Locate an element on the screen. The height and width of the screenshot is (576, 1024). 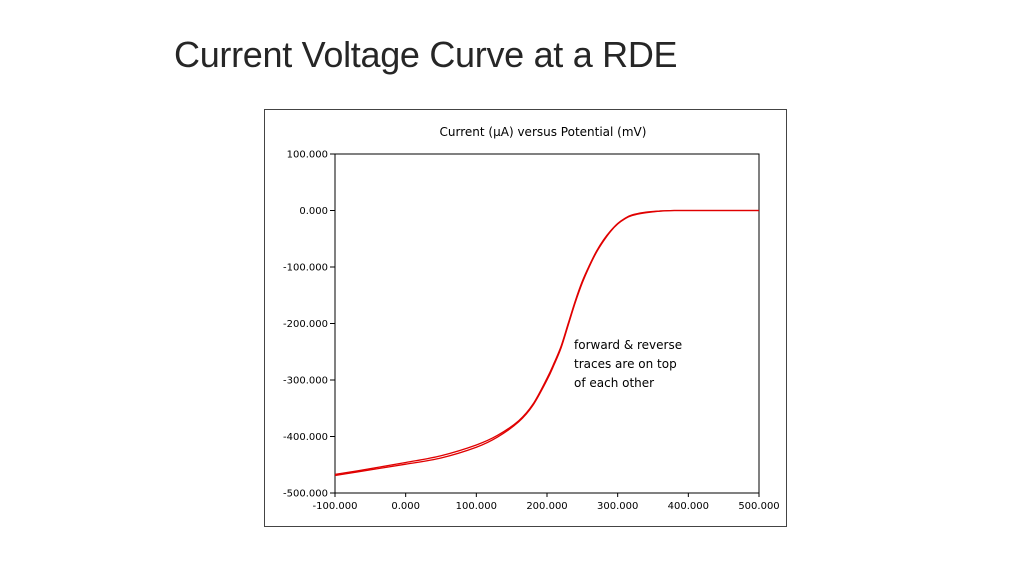
y-tick-label: -400.000 is located at coordinates (305, 437).